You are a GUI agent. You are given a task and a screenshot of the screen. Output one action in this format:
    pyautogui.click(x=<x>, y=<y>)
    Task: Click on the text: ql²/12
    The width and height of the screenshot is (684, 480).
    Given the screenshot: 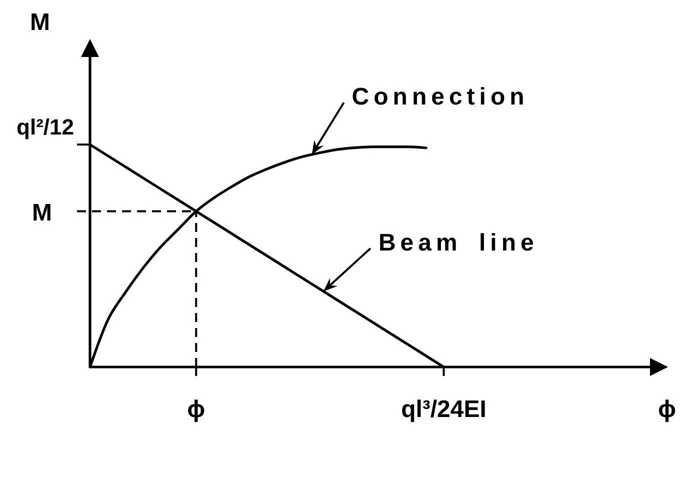 What is the action you would take?
    pyautogui.click(x=45, y=127)
    